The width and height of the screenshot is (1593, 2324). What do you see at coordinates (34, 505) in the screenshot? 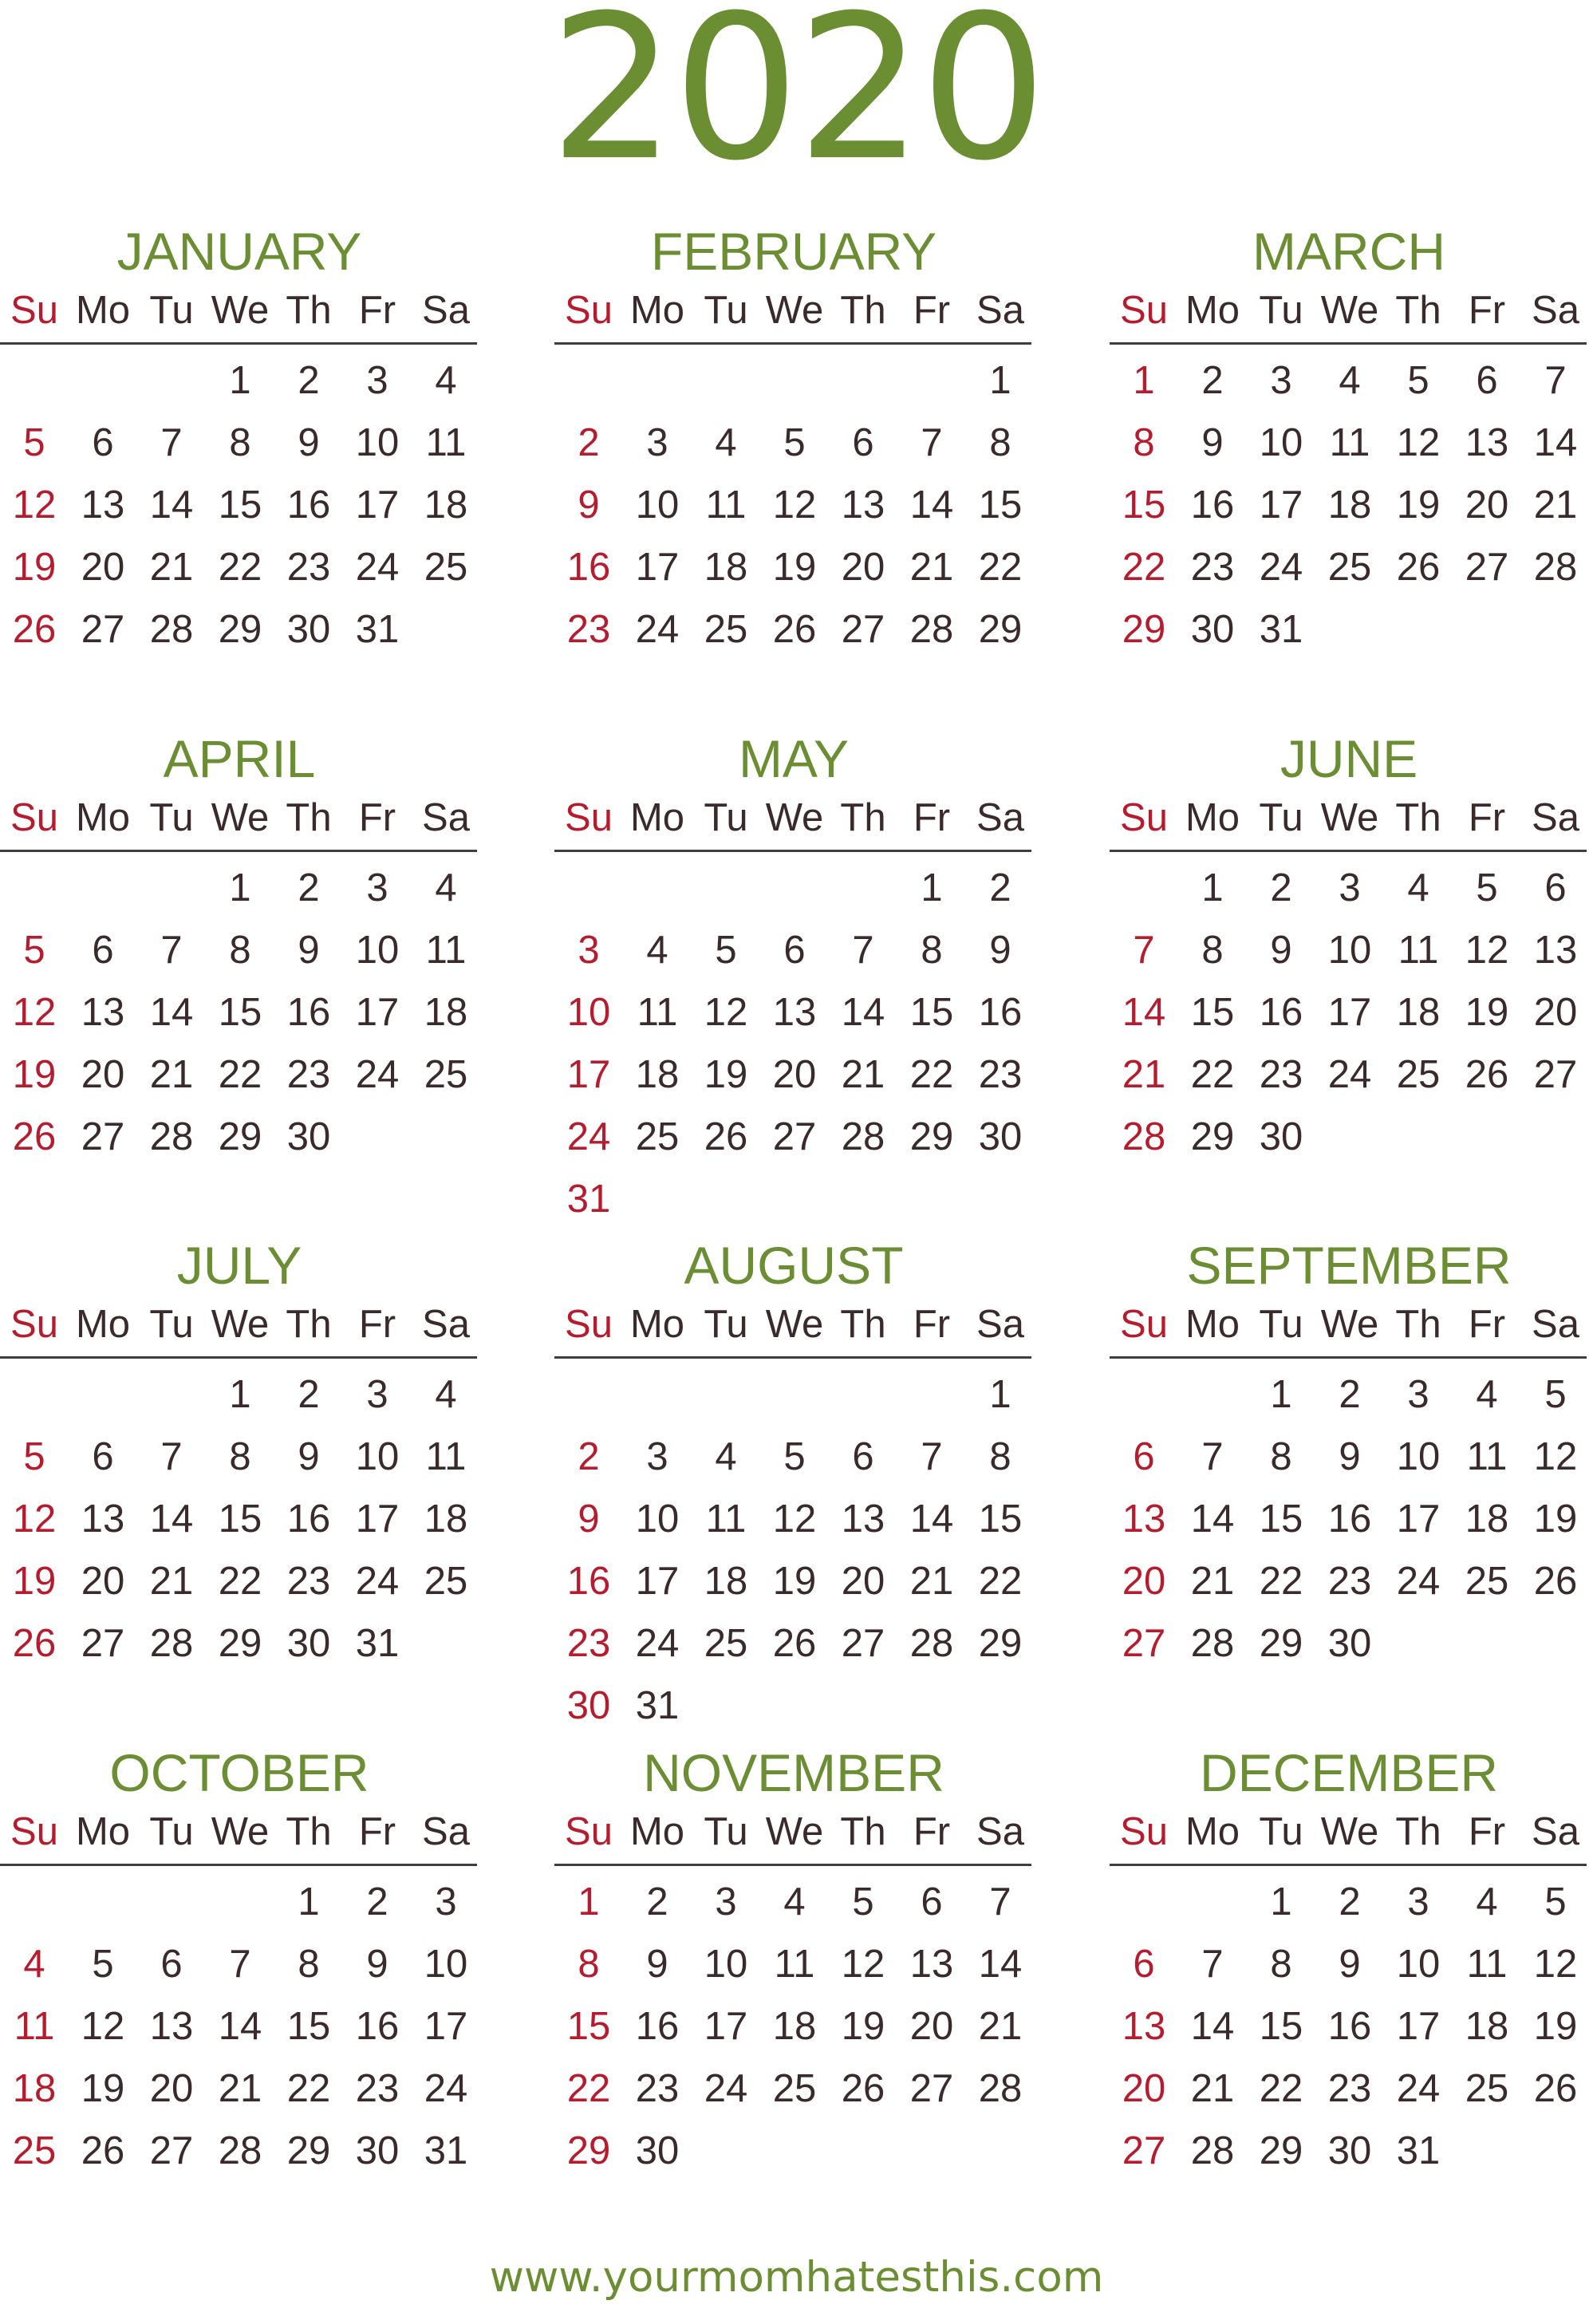
I see `day-cell-sunday: 12` at bounding box center [34, 505].